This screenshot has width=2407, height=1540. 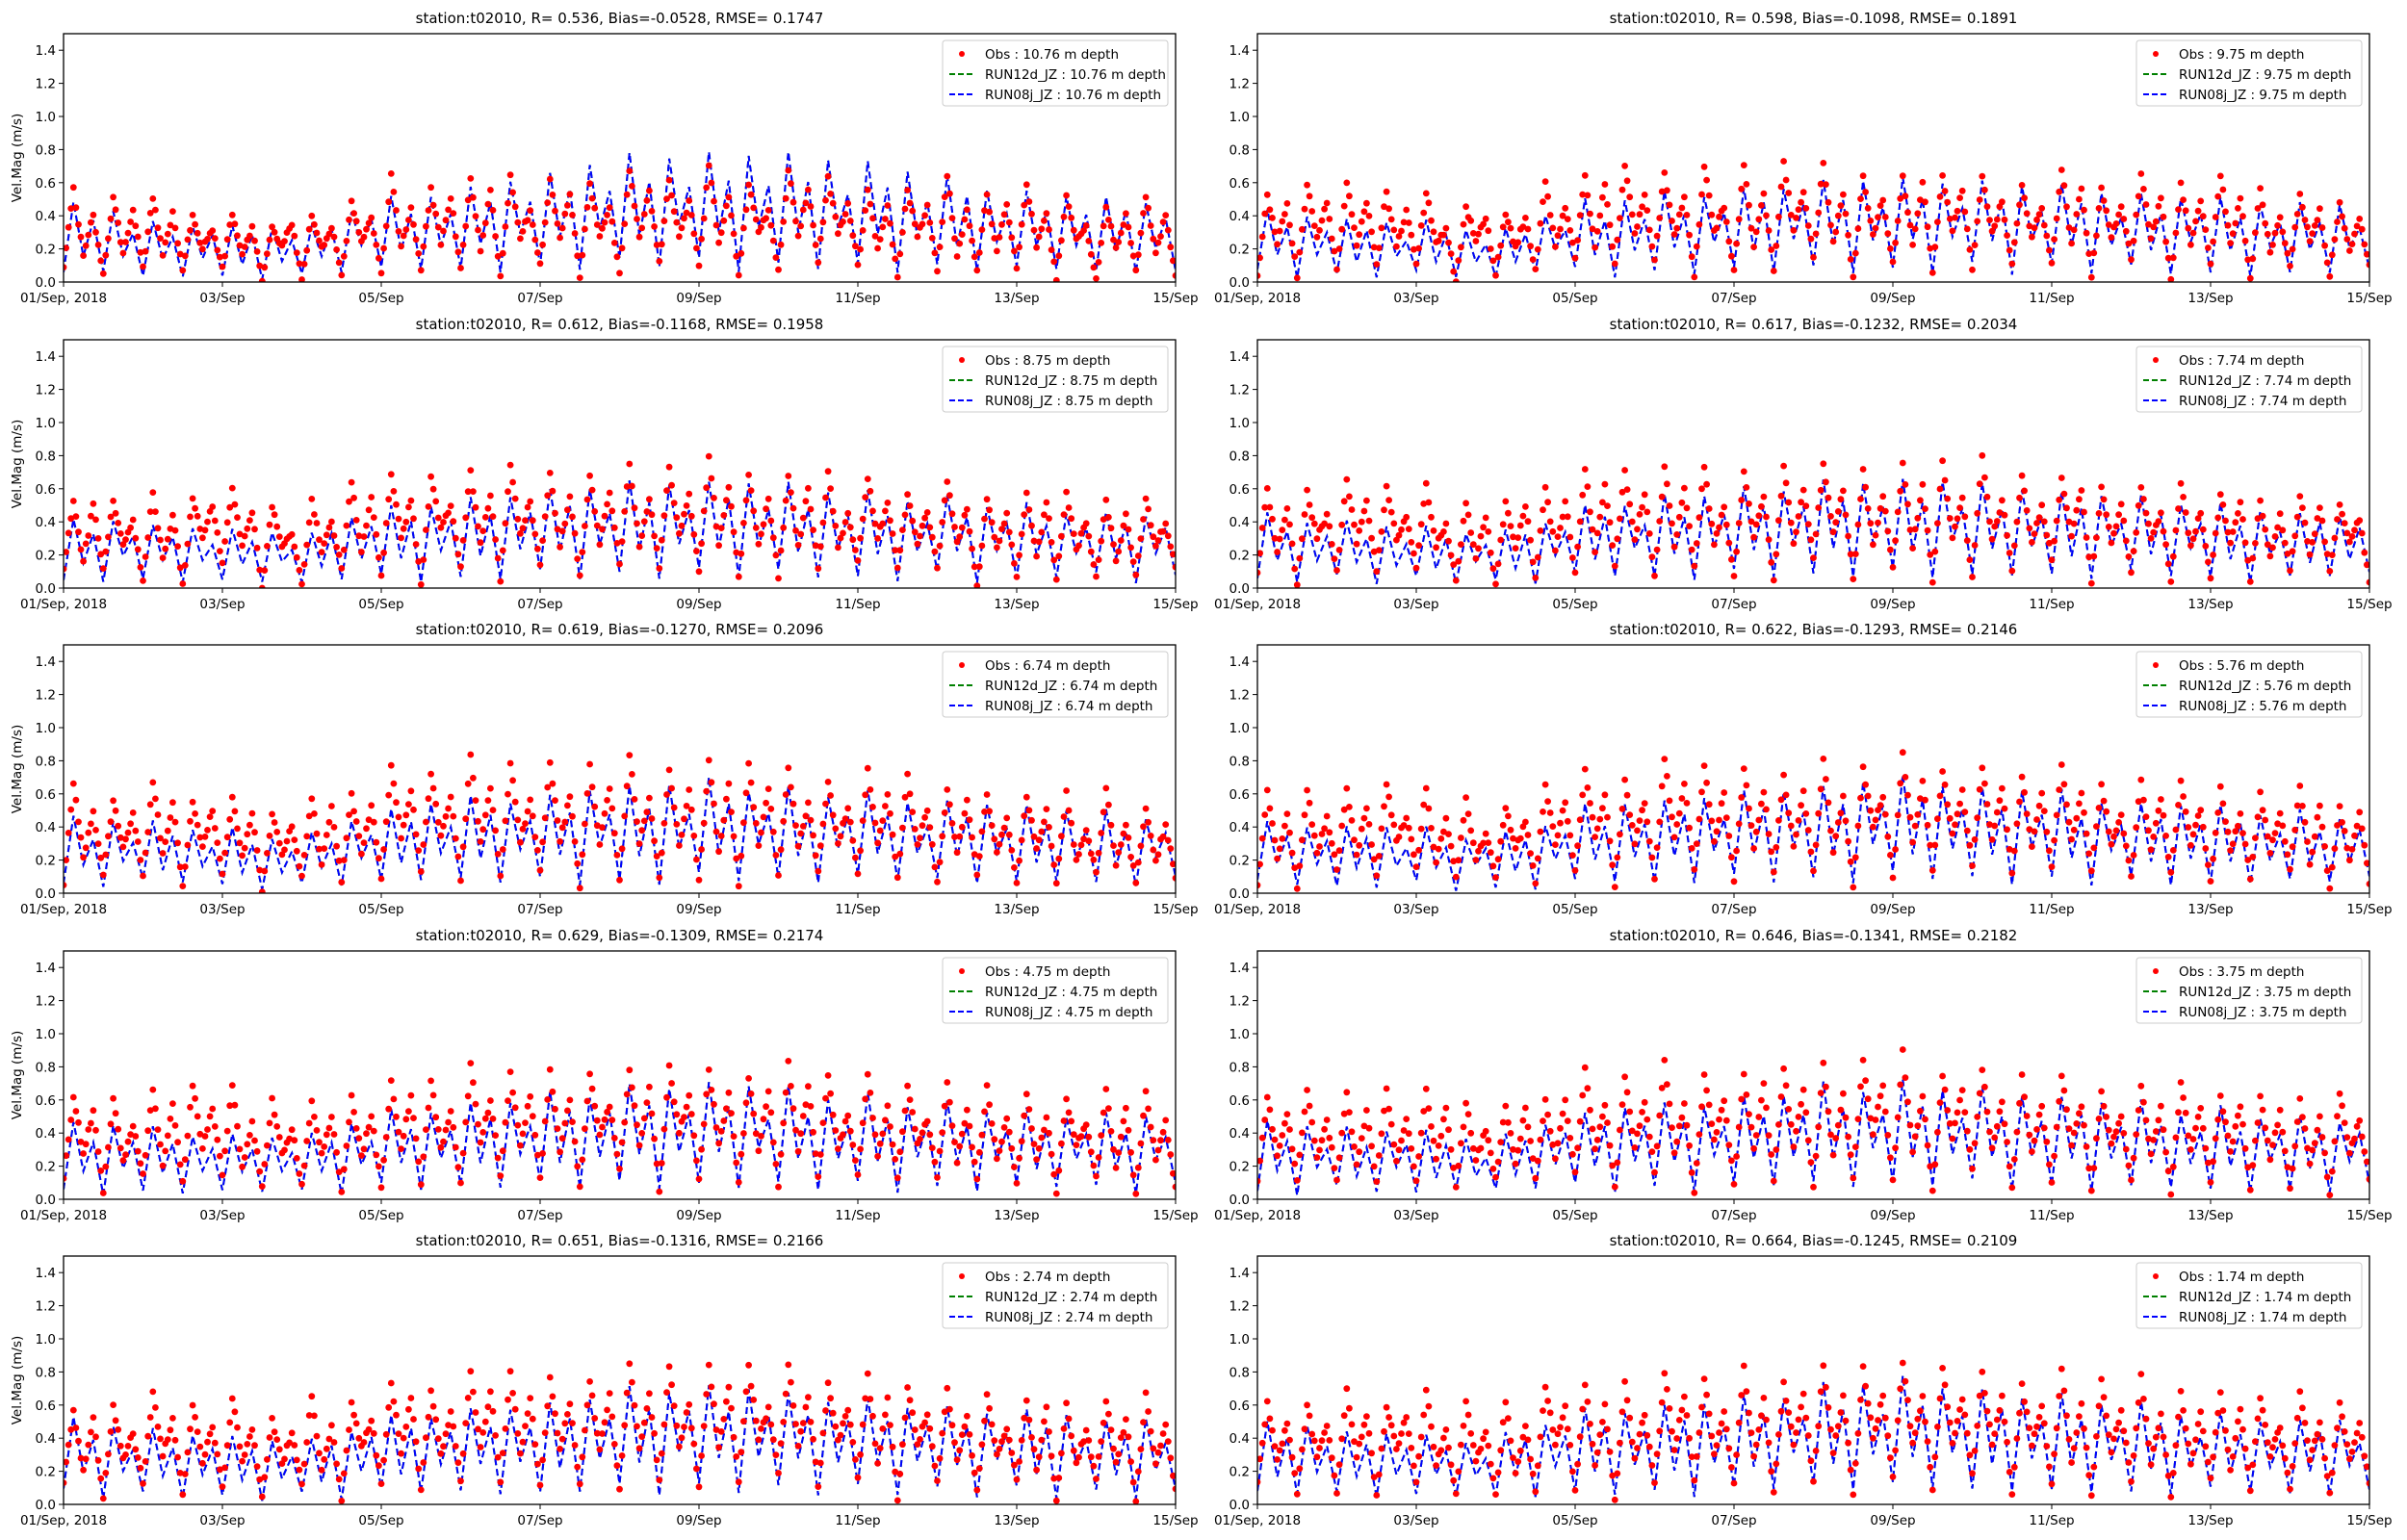 What do you see at coordinates (1047, 361) in the screenshot?
I see `legend-label: Obs : 8.75 m depth` at bounding box center [1047, 361].